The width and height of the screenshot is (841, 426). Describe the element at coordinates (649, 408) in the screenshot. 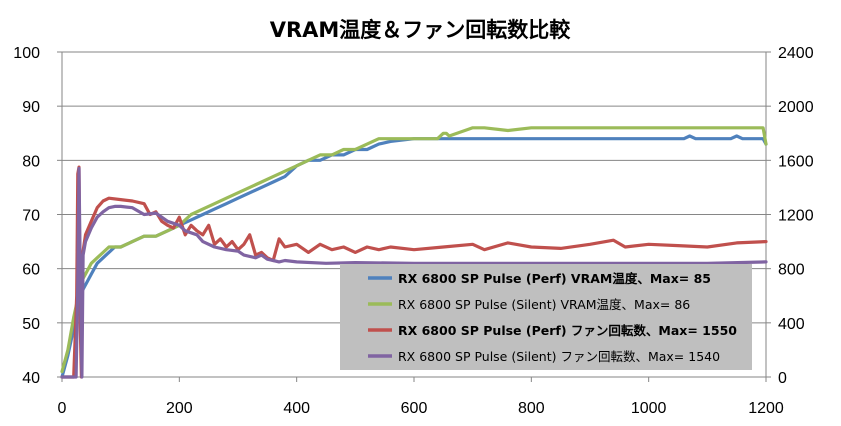

I see `x-tick-label: 1000` at that location.